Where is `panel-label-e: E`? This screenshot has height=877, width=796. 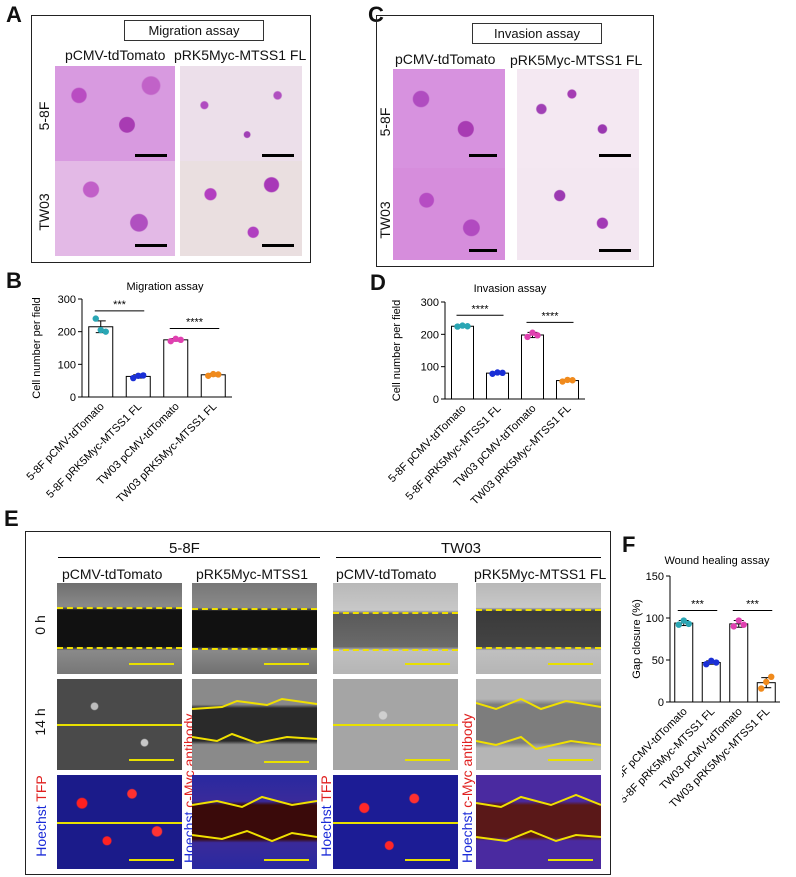
panel-label-e: E is located at coordinates (11, 518).